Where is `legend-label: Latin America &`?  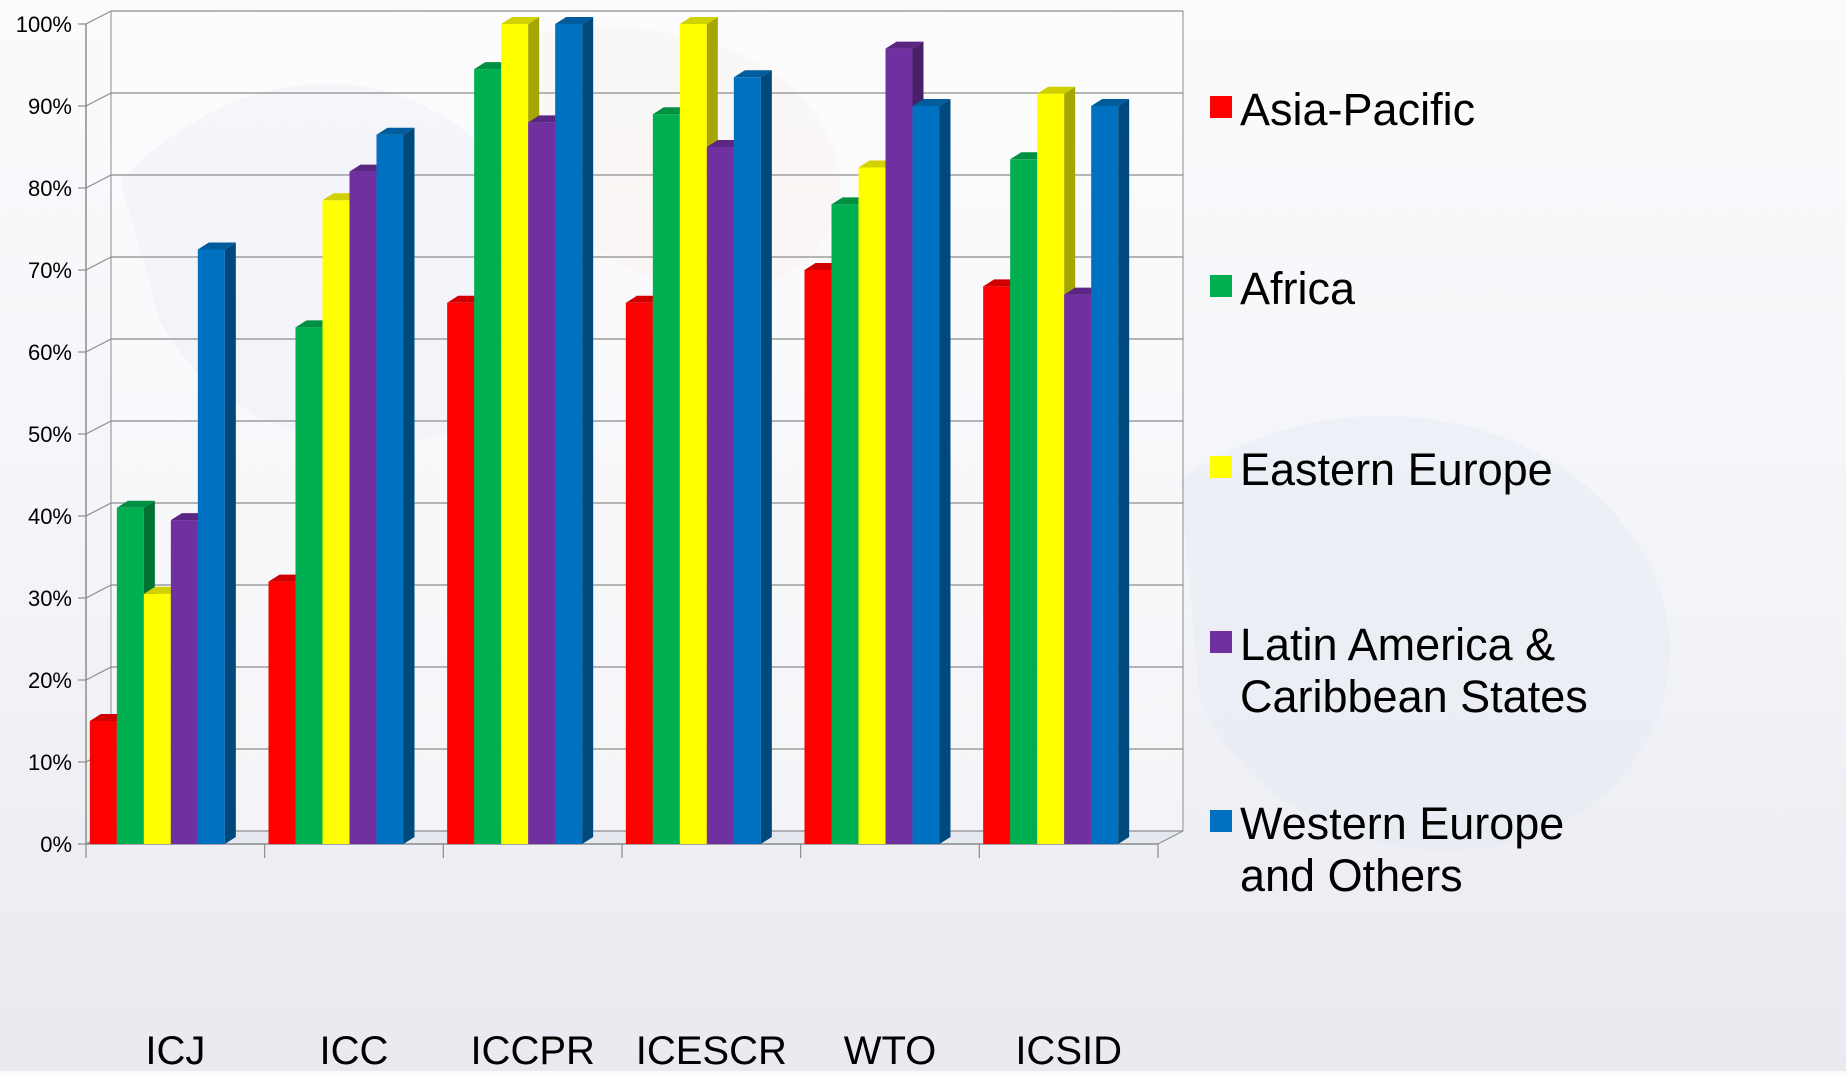
legend-label: Latin America & is located at coordinates (1397, 644).